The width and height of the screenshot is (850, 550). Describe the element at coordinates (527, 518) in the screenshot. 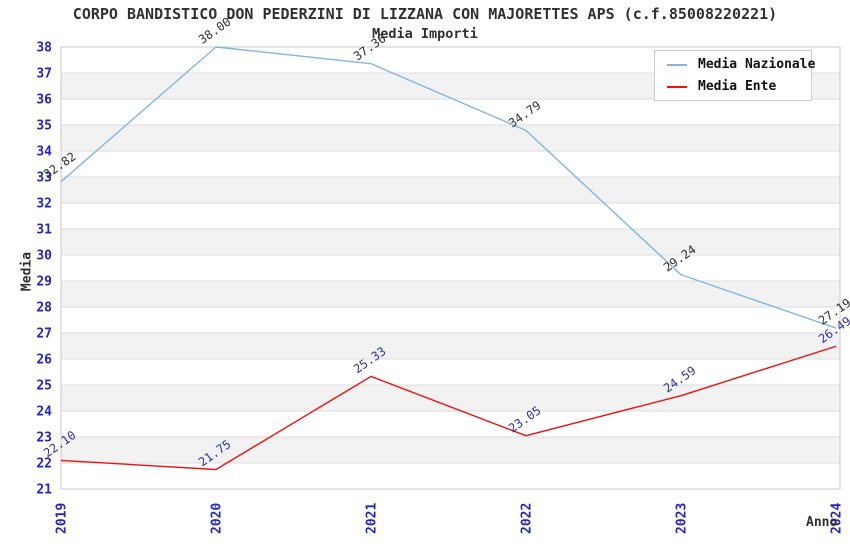

I see `x-tick-label: 2022` at that location.